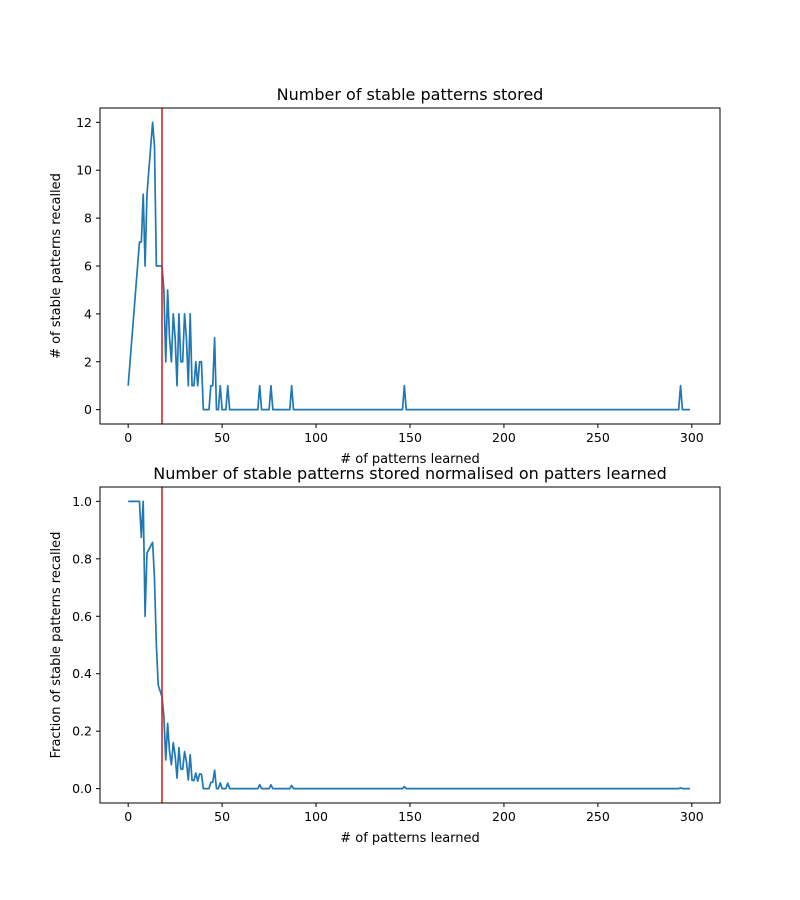  Describe the element at coordinates (82, 558) in the screenshot. I see `y-tick-label: 0.8` at that location.